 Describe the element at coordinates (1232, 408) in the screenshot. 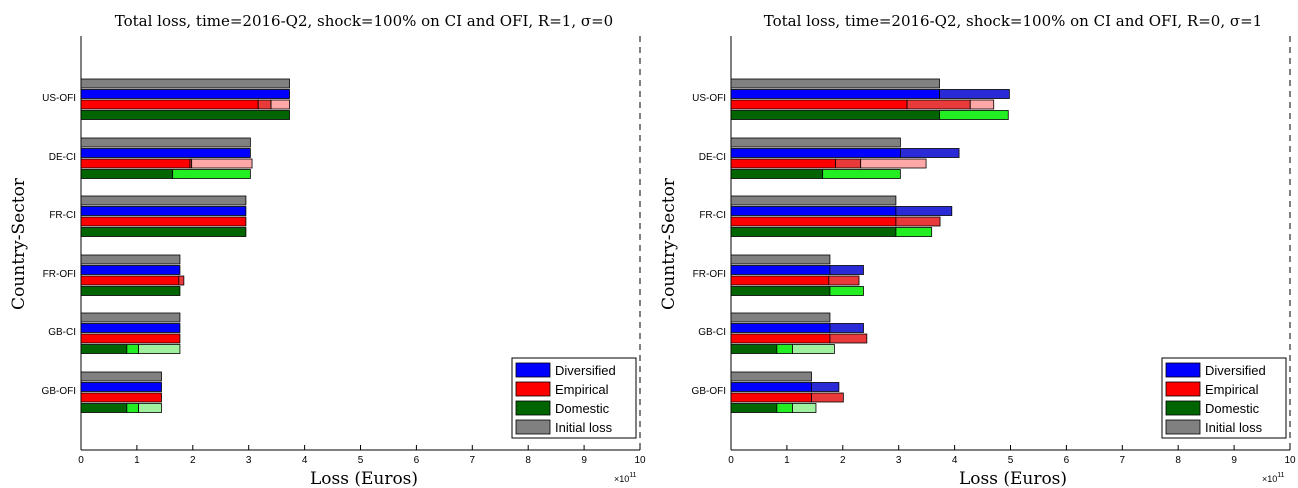

I see `right-legend-label-domestic: Domestic` at that location.